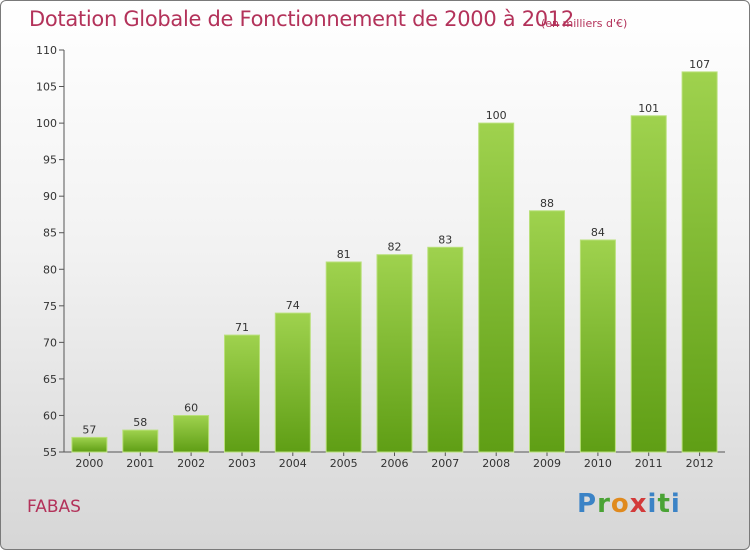 The height and width of the screenshot is (550, 750). What do you see at coordinates (50, 251) in the screenshot?
I see `y-axis: 55 60 65 70 75 80 85 90 95 100 105 110` at bounding box center [50, 251].